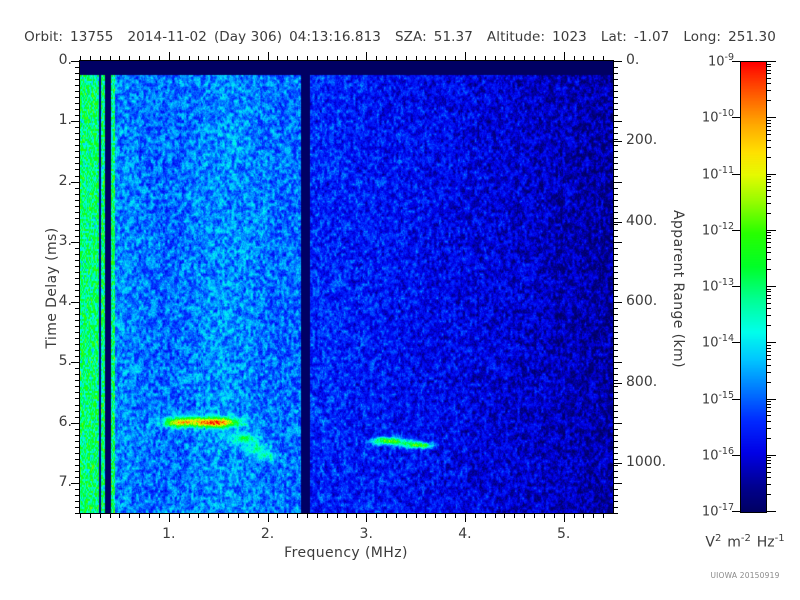 Image resolution: width=800 pixels, height=600 pixels. I want to click on unit-meters-exponent: -2, so click(745, 538).